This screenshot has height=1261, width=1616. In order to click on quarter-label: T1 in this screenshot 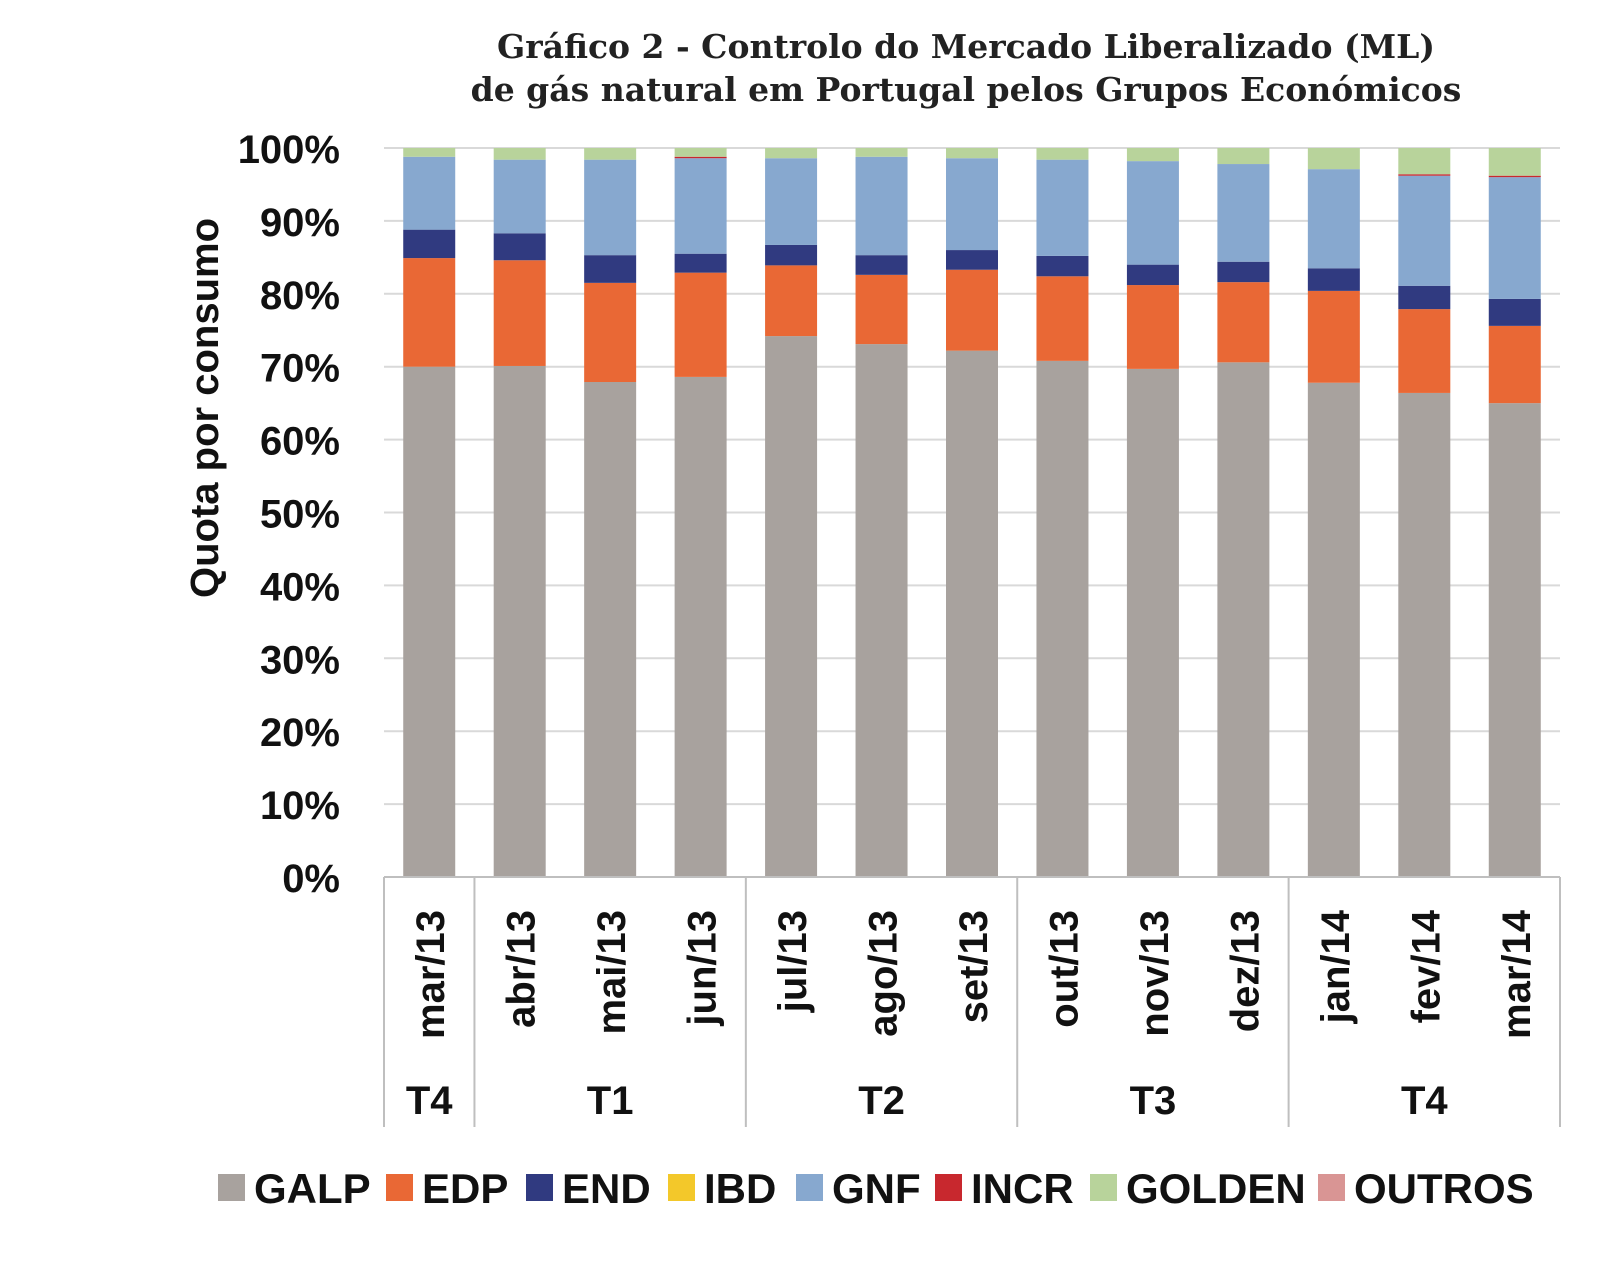, I will do `click(610, 1101)`.